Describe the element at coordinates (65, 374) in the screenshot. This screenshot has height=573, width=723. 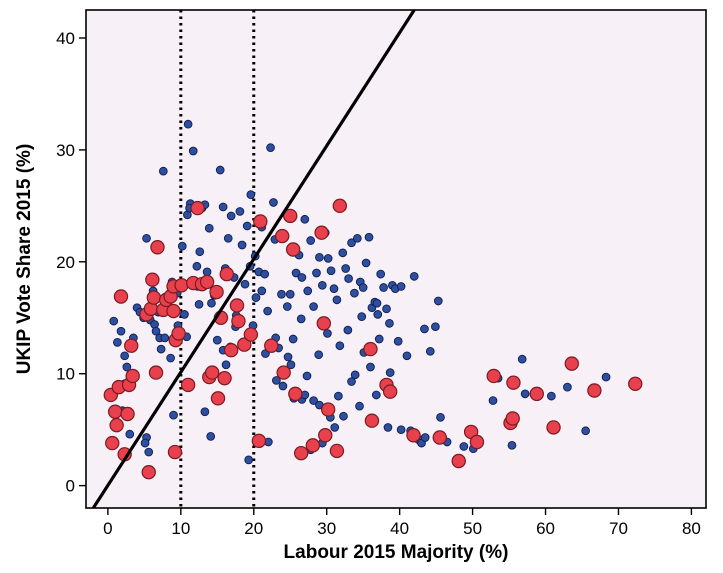
I see `y-tick-label: 10` at that location.